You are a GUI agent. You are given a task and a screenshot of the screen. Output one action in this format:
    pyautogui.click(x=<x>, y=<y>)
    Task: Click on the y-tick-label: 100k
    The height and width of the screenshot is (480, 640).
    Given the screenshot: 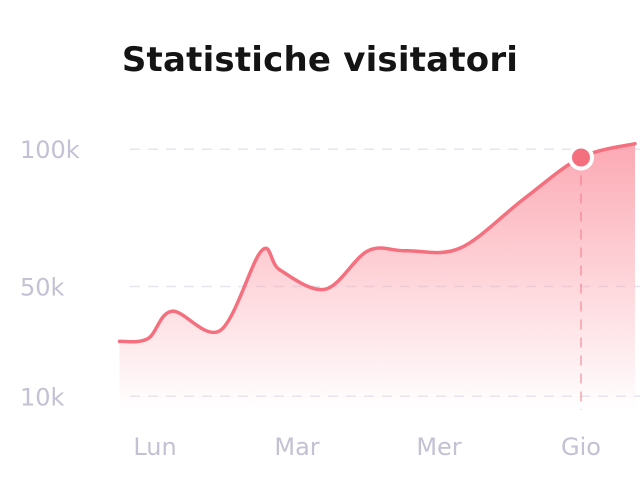 What is the action you would take?
    pyautogui.click(x=50, y=150)
    